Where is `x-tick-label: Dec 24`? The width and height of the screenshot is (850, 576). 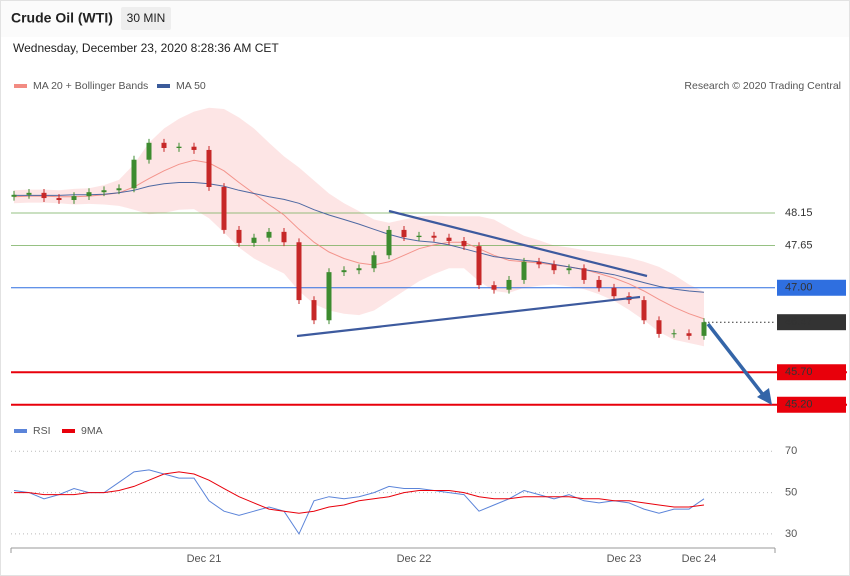
x-tick-label: Dec 24 is located at coordinates (699, 559).